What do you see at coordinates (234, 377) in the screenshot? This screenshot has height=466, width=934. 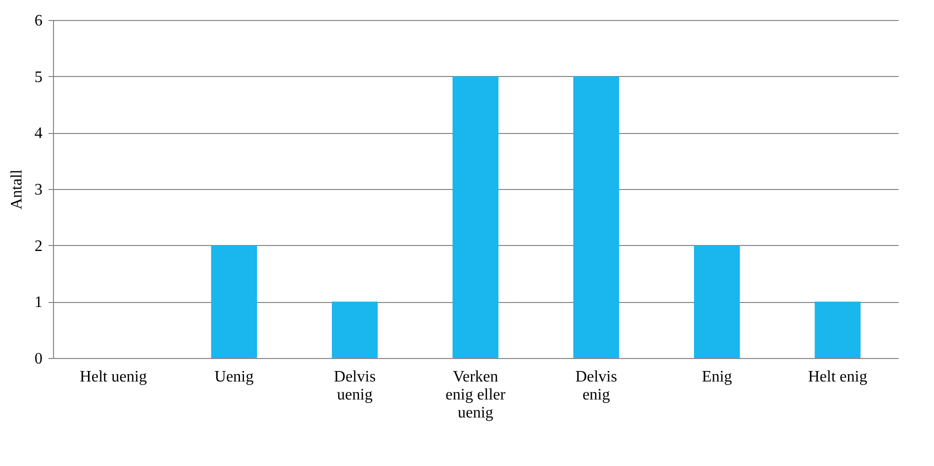 I see `x-tick-label: Uenig` at bounding box center [234, 377].